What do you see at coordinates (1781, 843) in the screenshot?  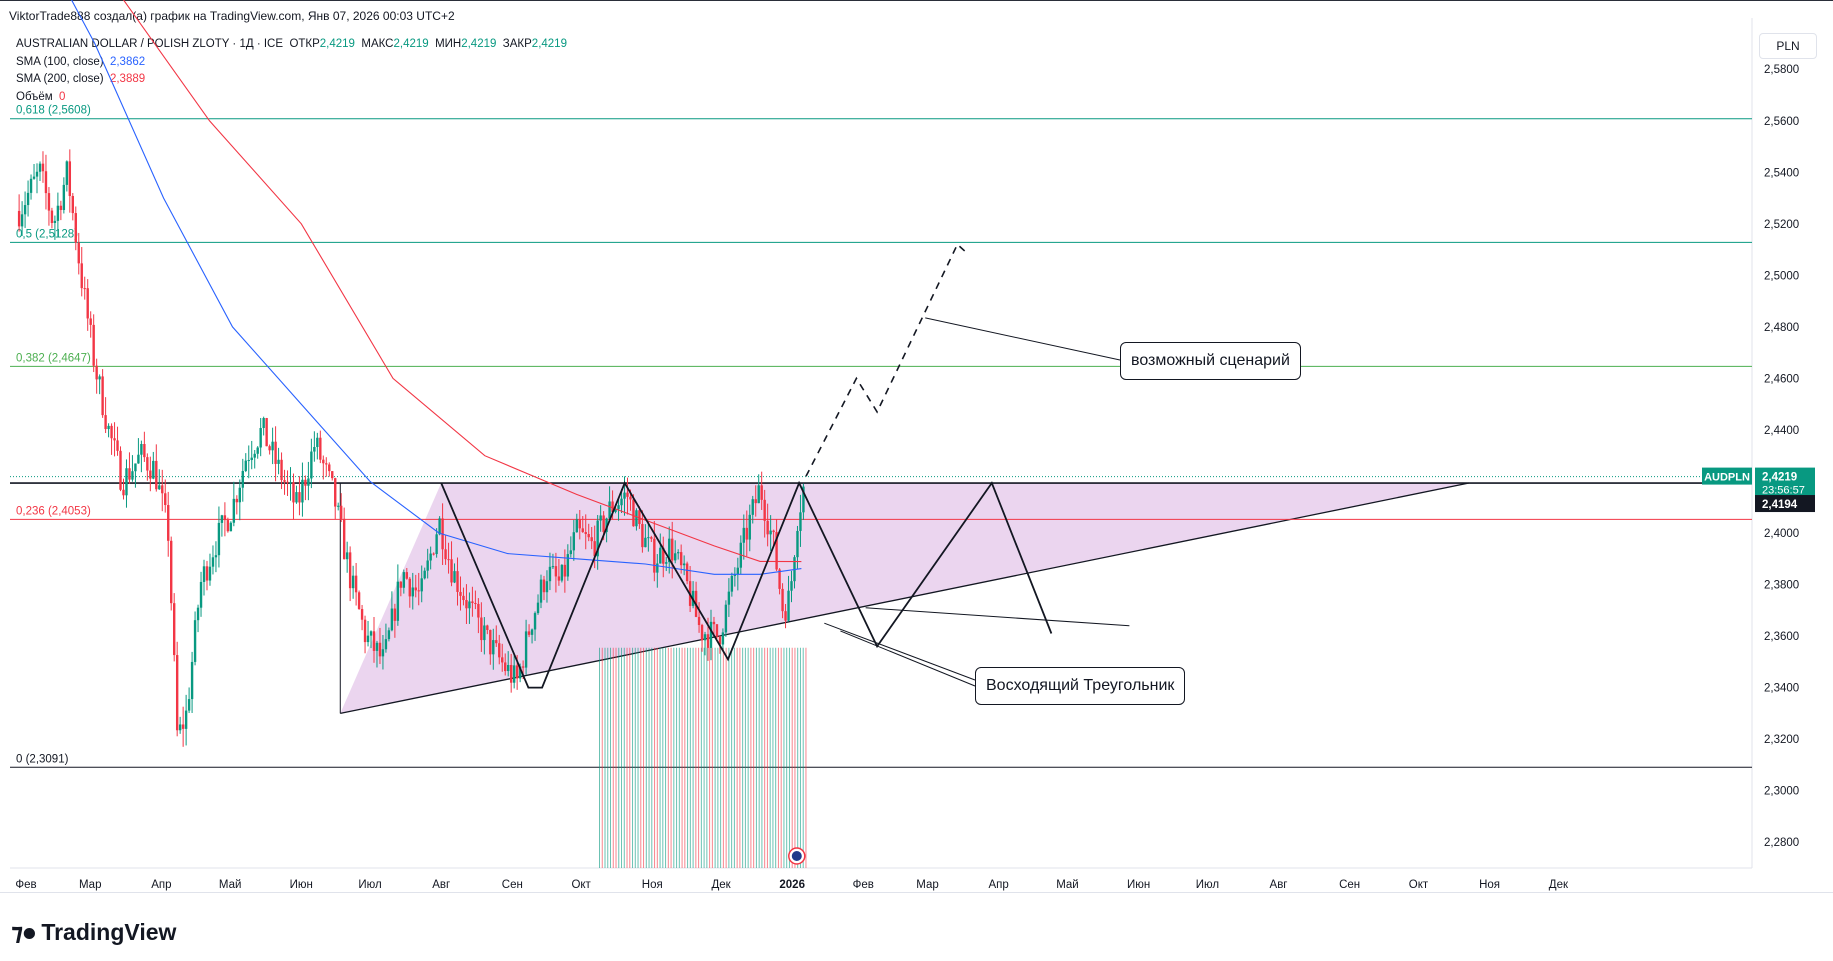 I see `y-tick-label: 2,2800` at bounding box center [1781, 843].